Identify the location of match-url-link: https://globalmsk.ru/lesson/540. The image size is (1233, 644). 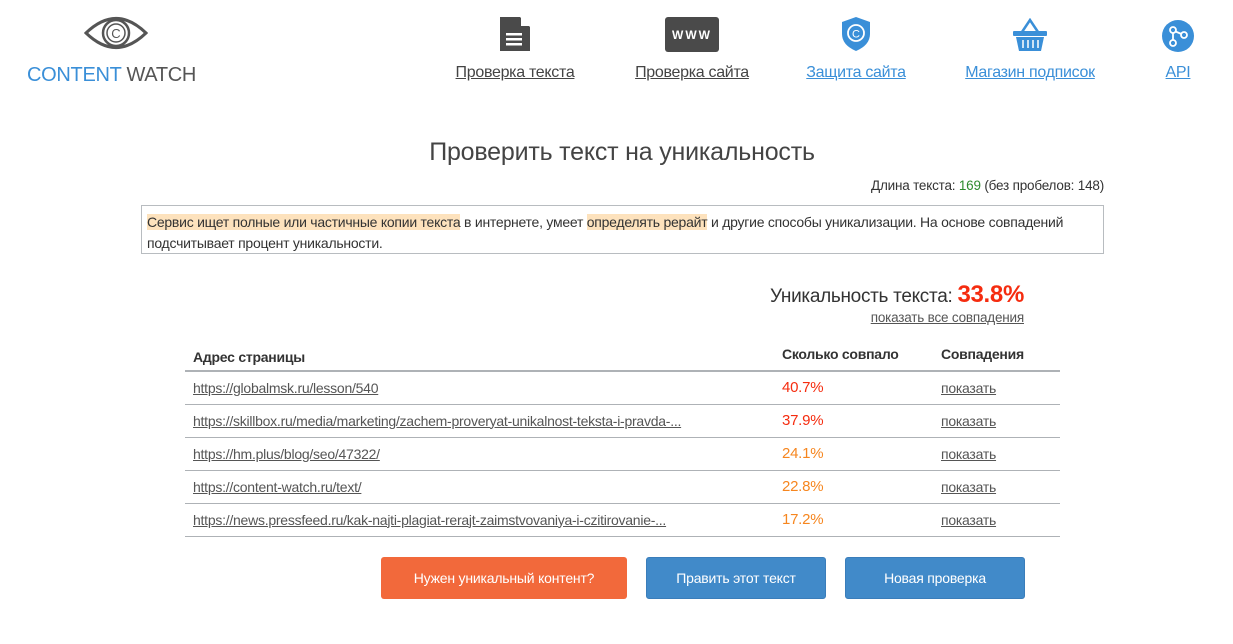
(286, 387).